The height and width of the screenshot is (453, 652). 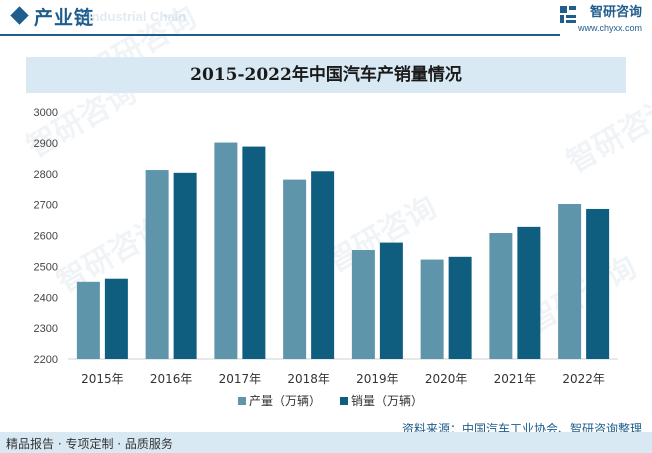 What do you see at coordinates (46, 267) in the screenshot?
I see `y-tick-label: 2500` at bounding box center [46, 267].